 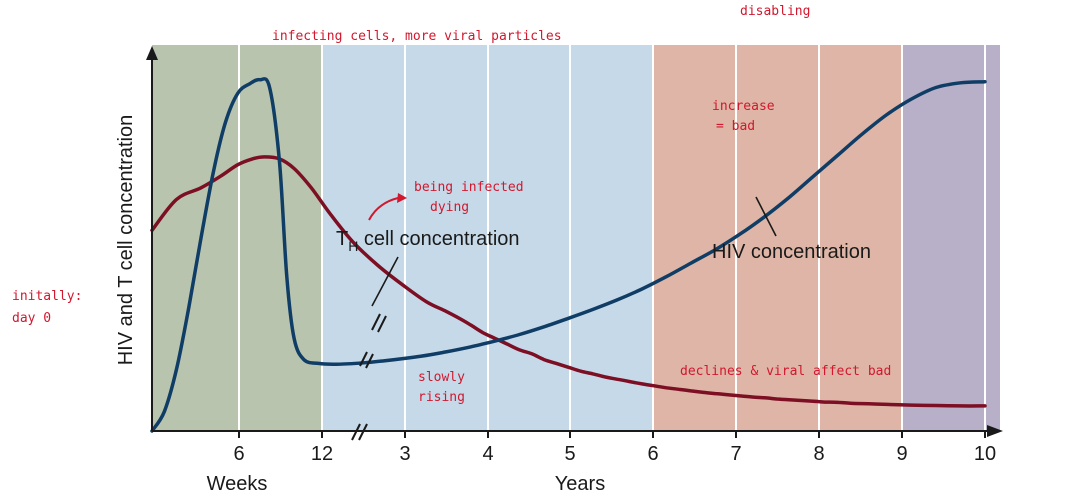 What do you see at coordinates (383, 209) in the screenshot?
I see `note-arrow-icon` at bounding box center [383, 209].